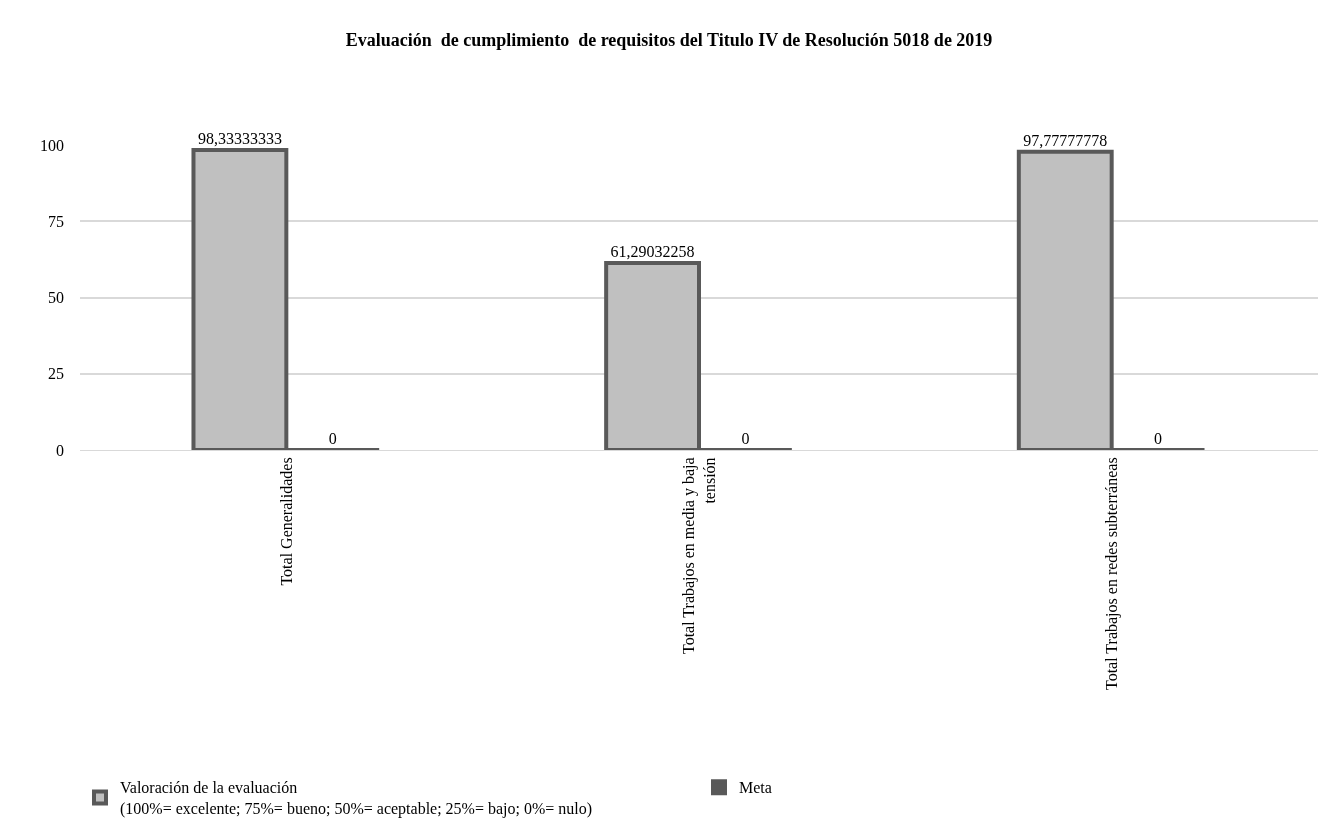 This screenshot has height=825, width=1338. What do you see at coordinates (56, 221) in the screenshot?
I see `y-tick-label: 75` at bounding box center [56, 221].